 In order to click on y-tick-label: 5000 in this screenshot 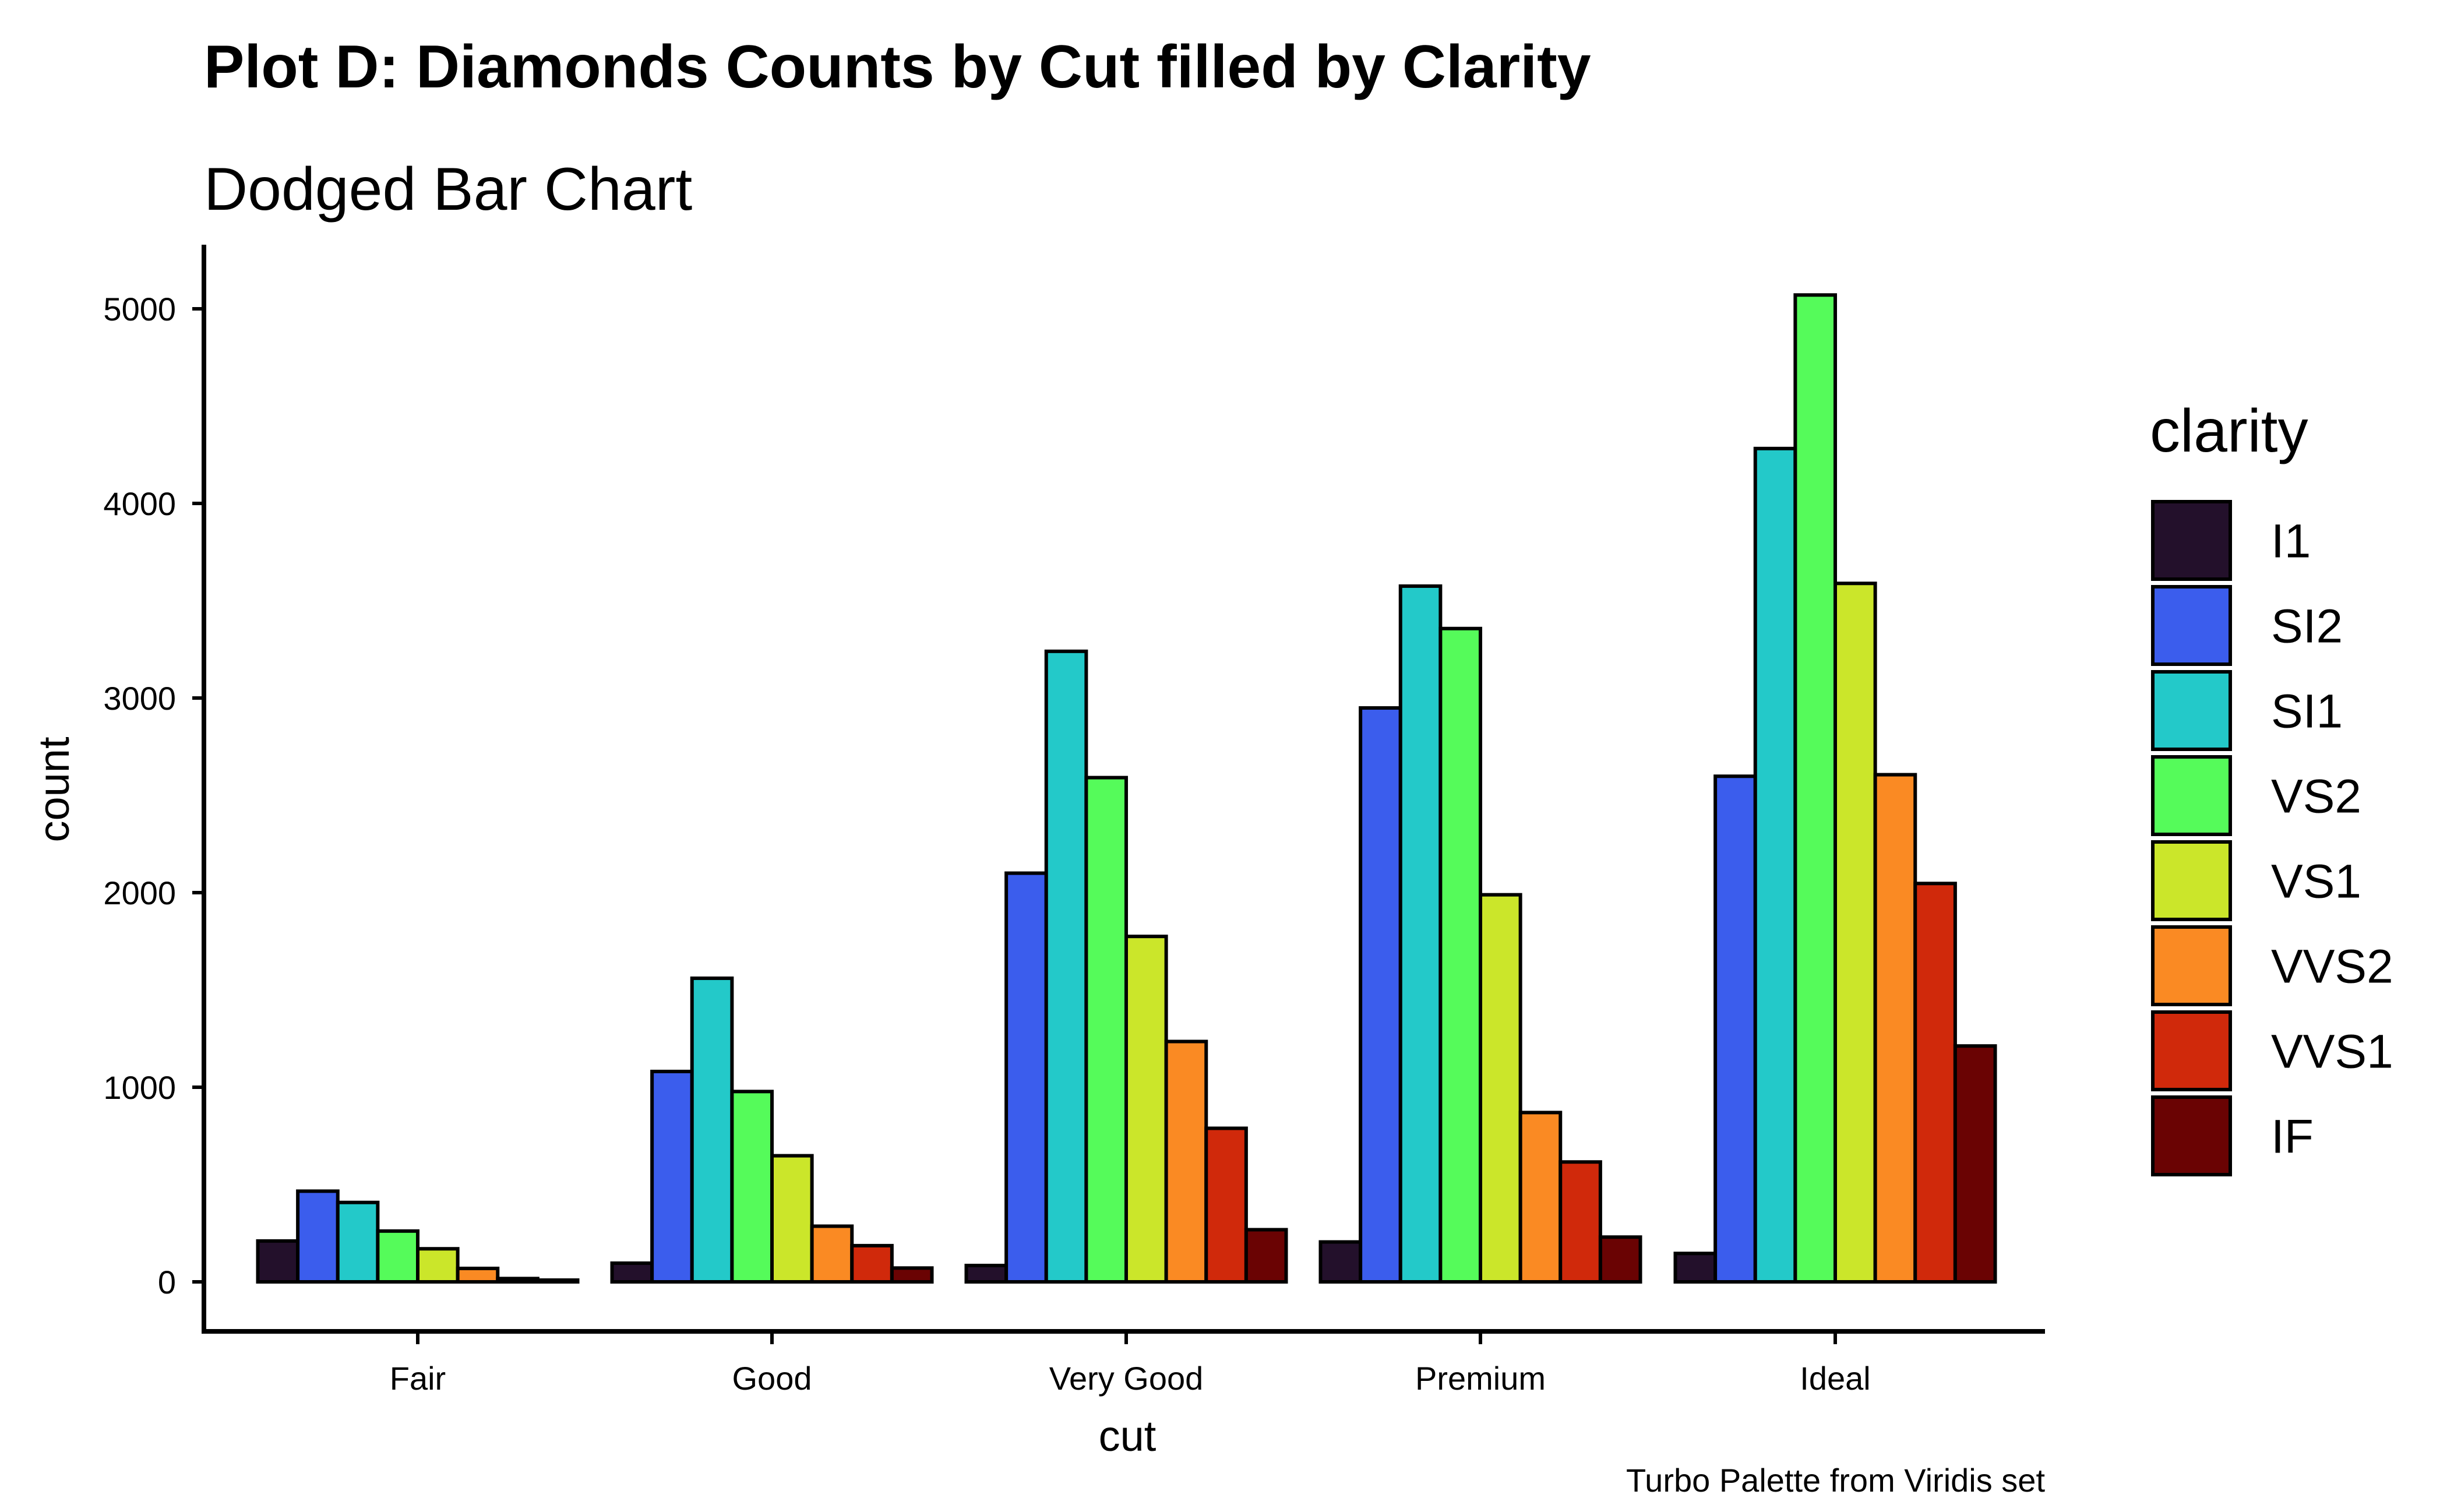, I will do `click(139, 309)`.